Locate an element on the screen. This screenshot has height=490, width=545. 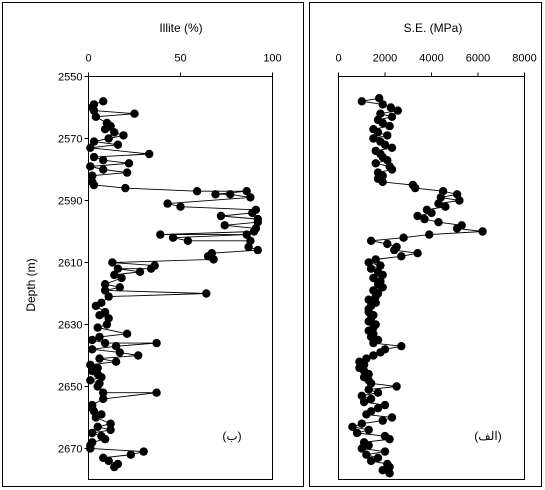
illite-y-tick-label: 2670 is located at coordinates (70, 450).